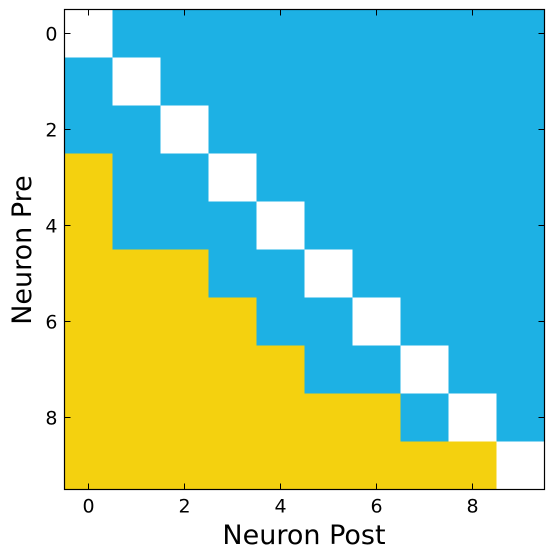 This screenshot has height=560, width=553. Describe the element at coordinates (280, 507) in the screenshot. I see `x-tick-label: 4` at that location.